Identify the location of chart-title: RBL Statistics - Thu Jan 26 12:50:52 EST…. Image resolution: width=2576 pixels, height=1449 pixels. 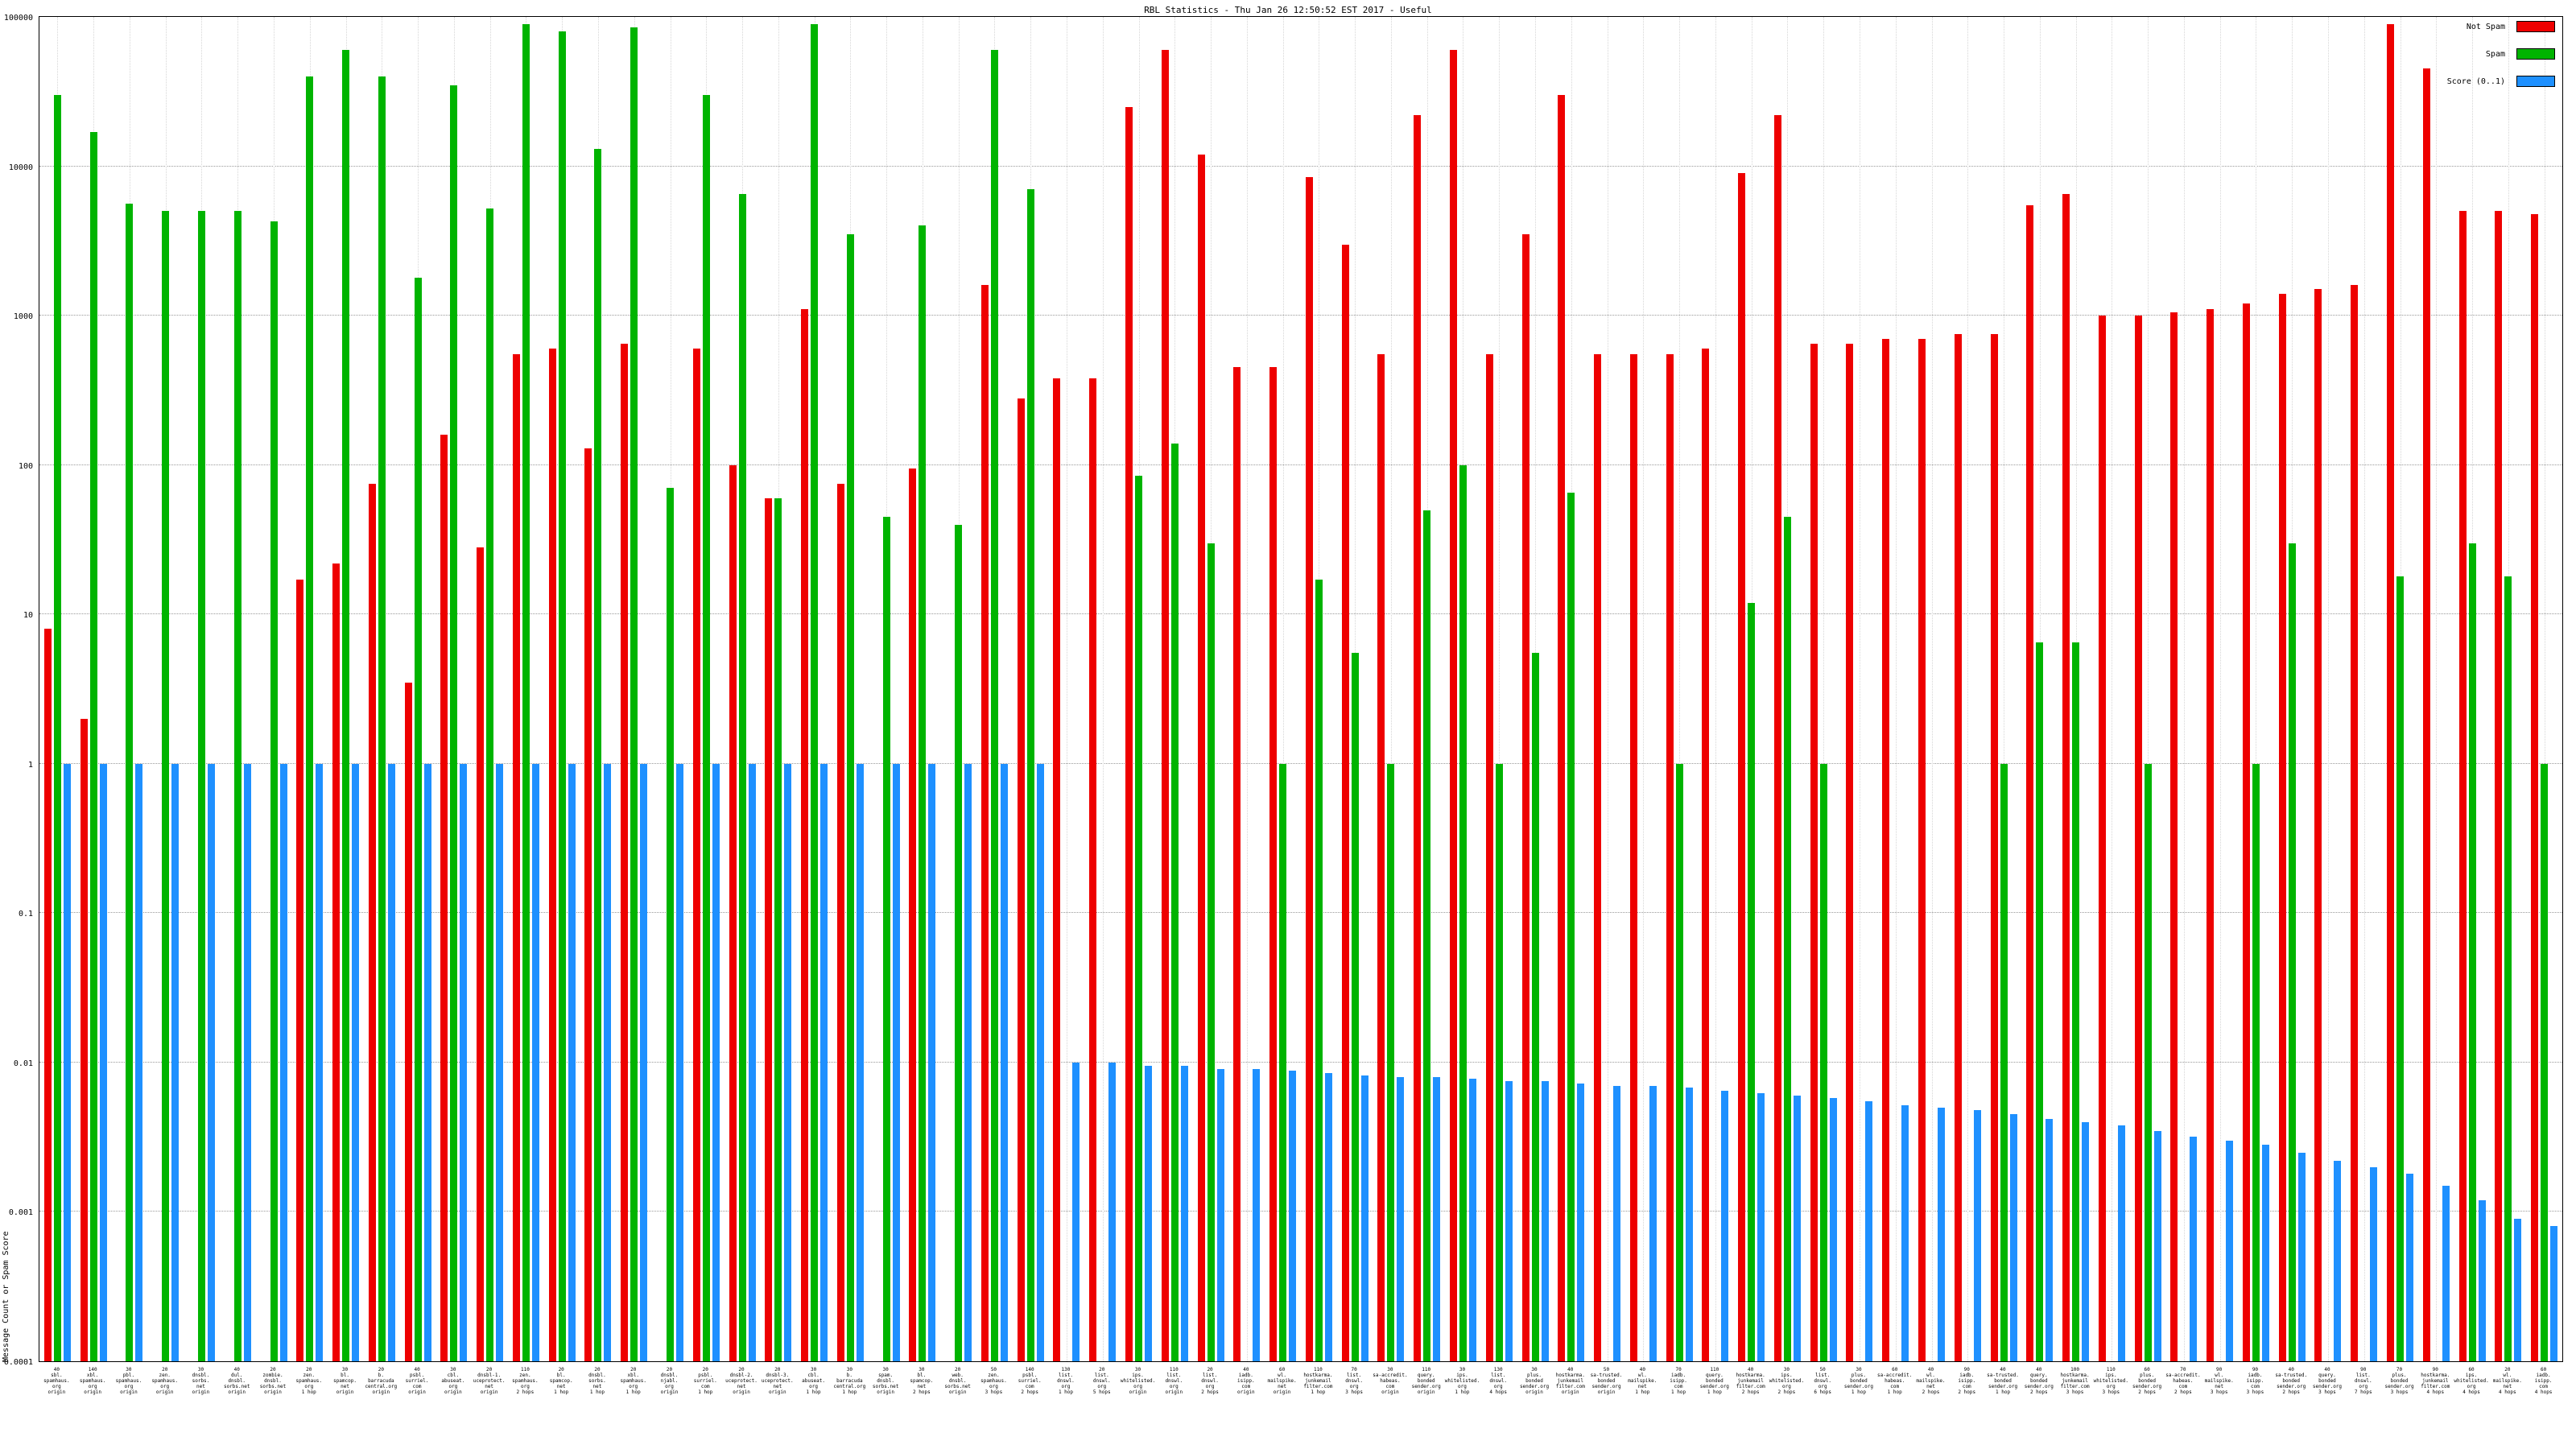
(1288, 10).